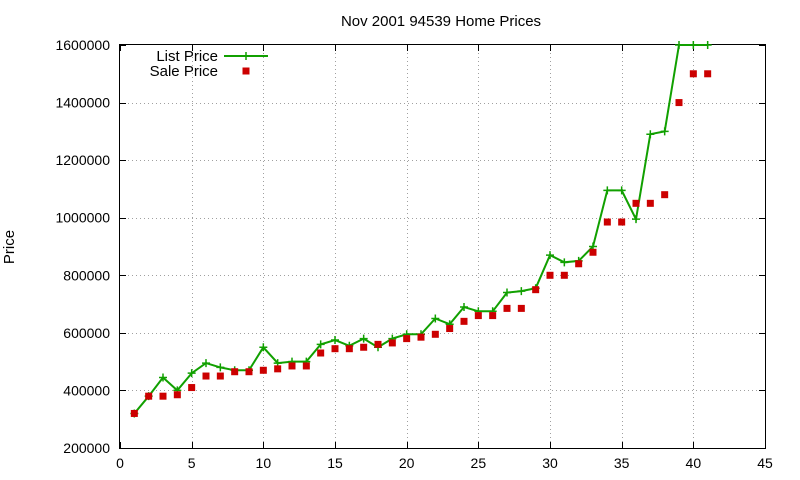 The height and width of the screenshot is (480, 800). I want to click on legend-swatch-list-price-marker, so click(246, 56).